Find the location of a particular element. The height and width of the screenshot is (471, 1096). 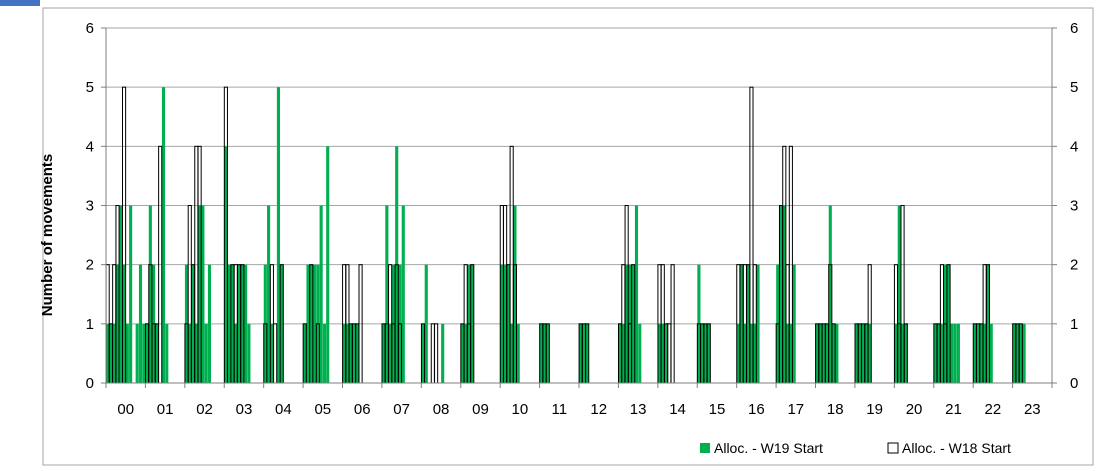

x-tick-label-21: 21 is located at coordinates (953, 409).